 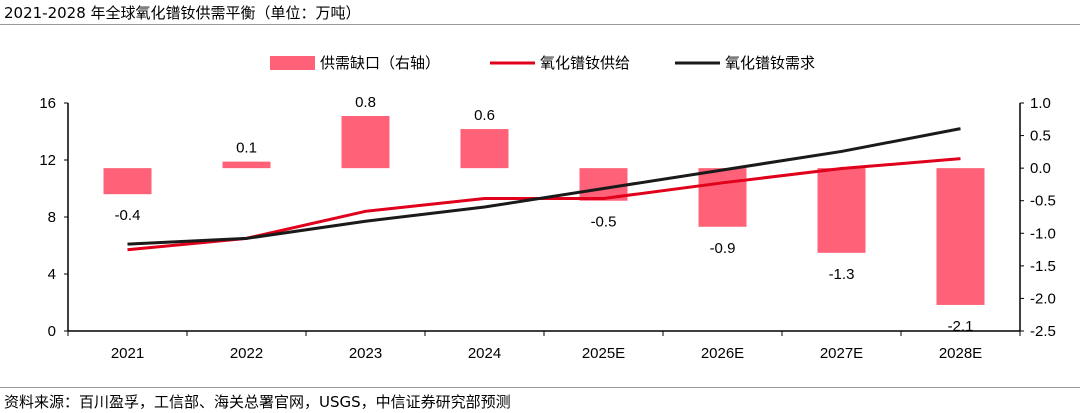 What do you see at coordinates (257, 402) in the screenshot?
I see `source-note: 资料来源：百川盈孚，工信部、海关总署官网，USGS，中信证券研究部预测` at bounding box center [257, 402].